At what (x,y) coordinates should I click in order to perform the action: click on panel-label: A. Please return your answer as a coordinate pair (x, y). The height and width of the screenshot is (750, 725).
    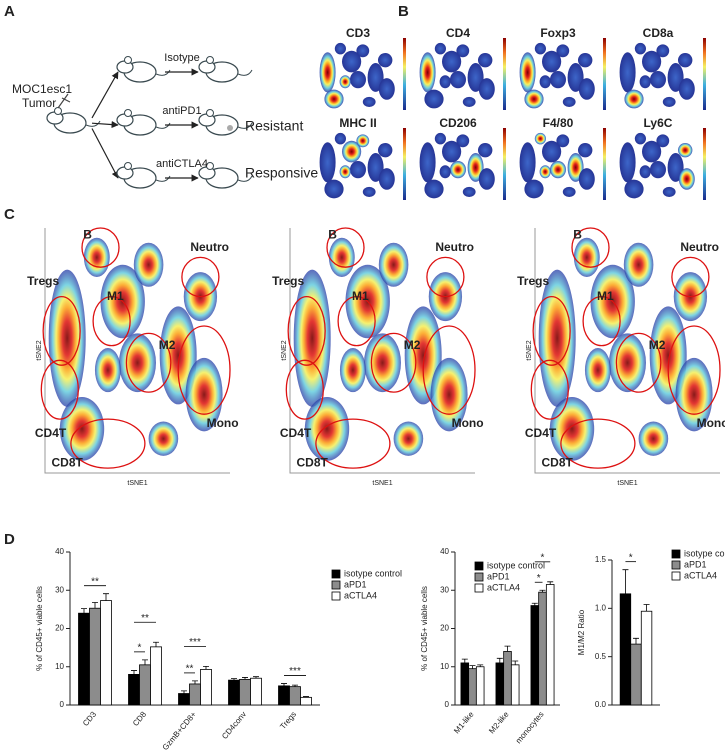
    Looking at the image, I should click on (9, 11).